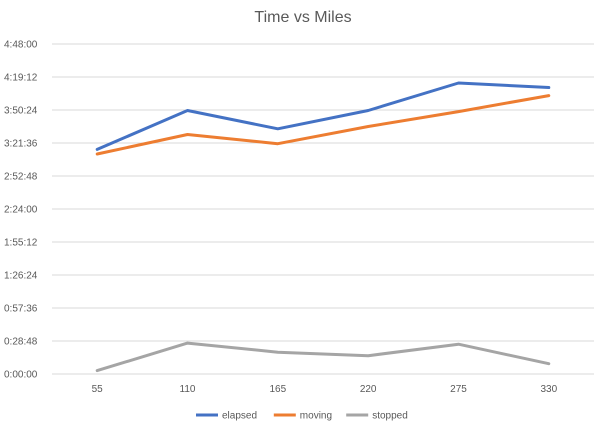  Describe the element at coordinates (21, 309) in the screenshot. I see `y-tick-label: 0:57:36` at that location.